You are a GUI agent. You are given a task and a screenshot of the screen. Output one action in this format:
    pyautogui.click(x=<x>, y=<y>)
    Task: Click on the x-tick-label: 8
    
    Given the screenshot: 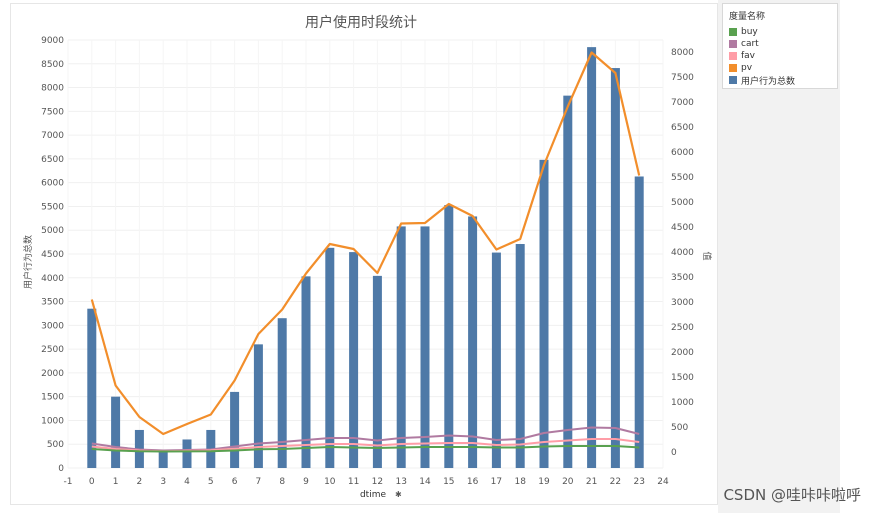 What is the action you would take?
    pyautogui.click(x=282, y=482)
    